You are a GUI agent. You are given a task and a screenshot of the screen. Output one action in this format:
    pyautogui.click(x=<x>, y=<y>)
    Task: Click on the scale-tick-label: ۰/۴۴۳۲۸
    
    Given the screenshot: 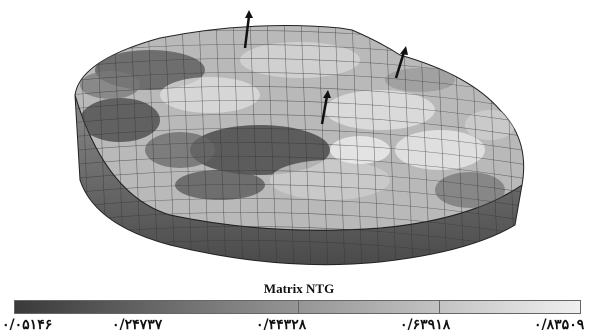 What is the action you would take?
    pyautogui.click(x=281, y=325)
    